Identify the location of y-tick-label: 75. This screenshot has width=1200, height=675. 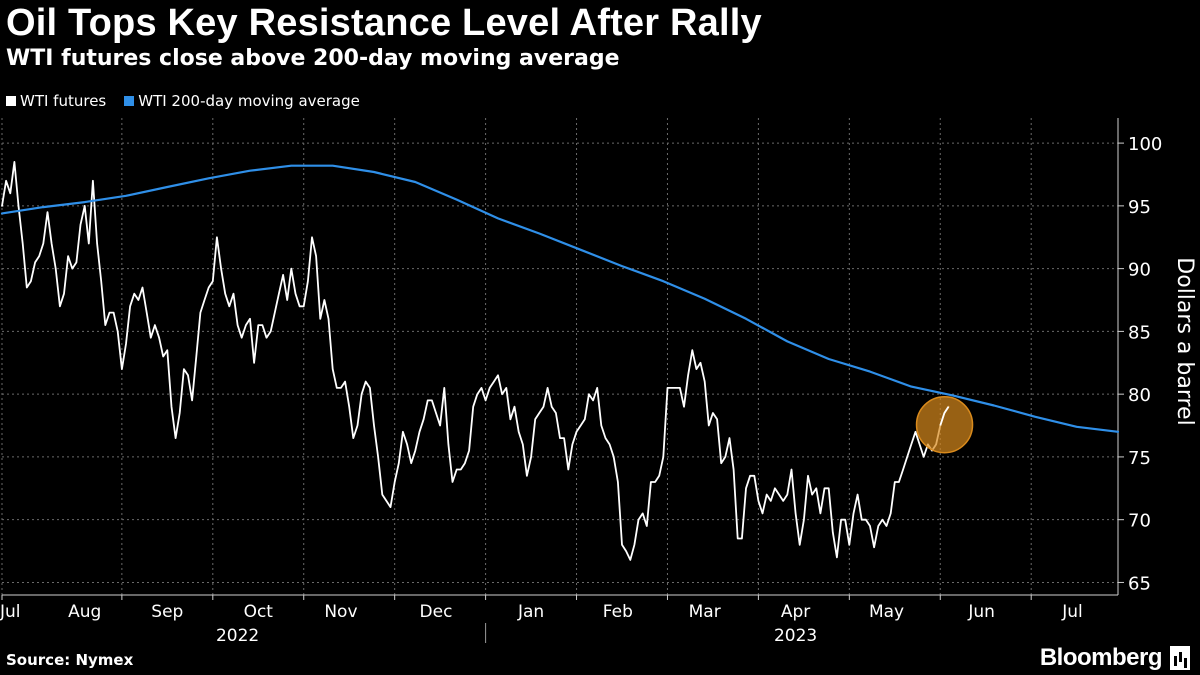
(1139, 458).